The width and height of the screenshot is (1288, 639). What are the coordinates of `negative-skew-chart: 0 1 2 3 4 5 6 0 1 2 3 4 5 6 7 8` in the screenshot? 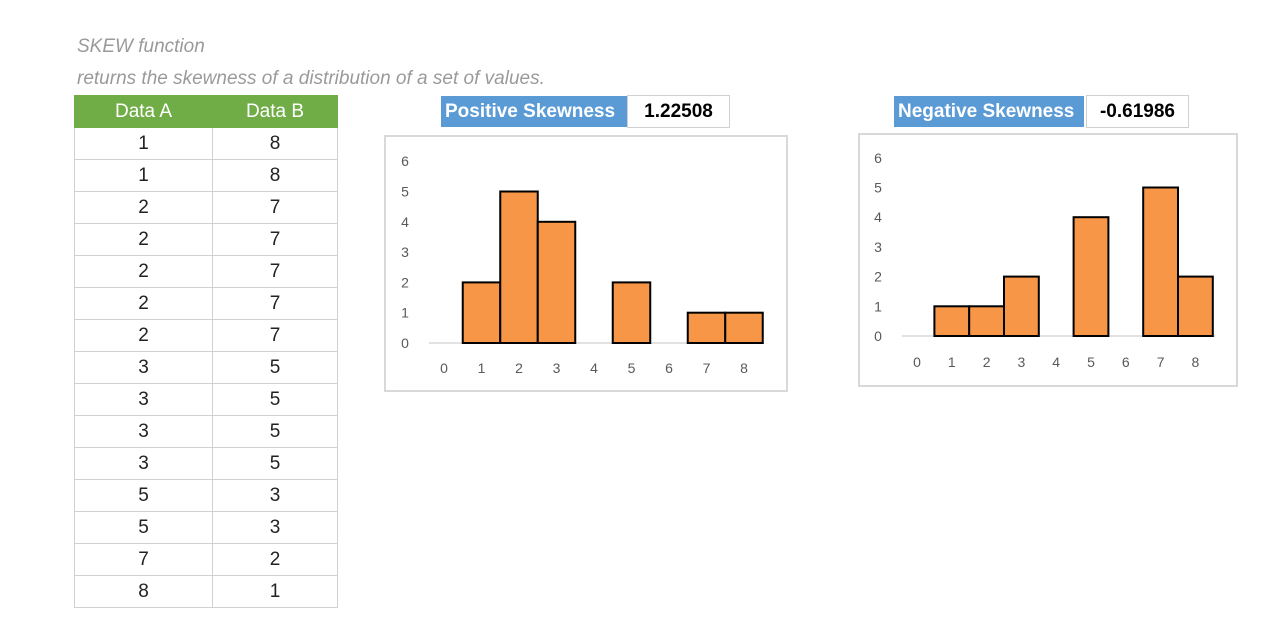 It's located at (1048, 260).